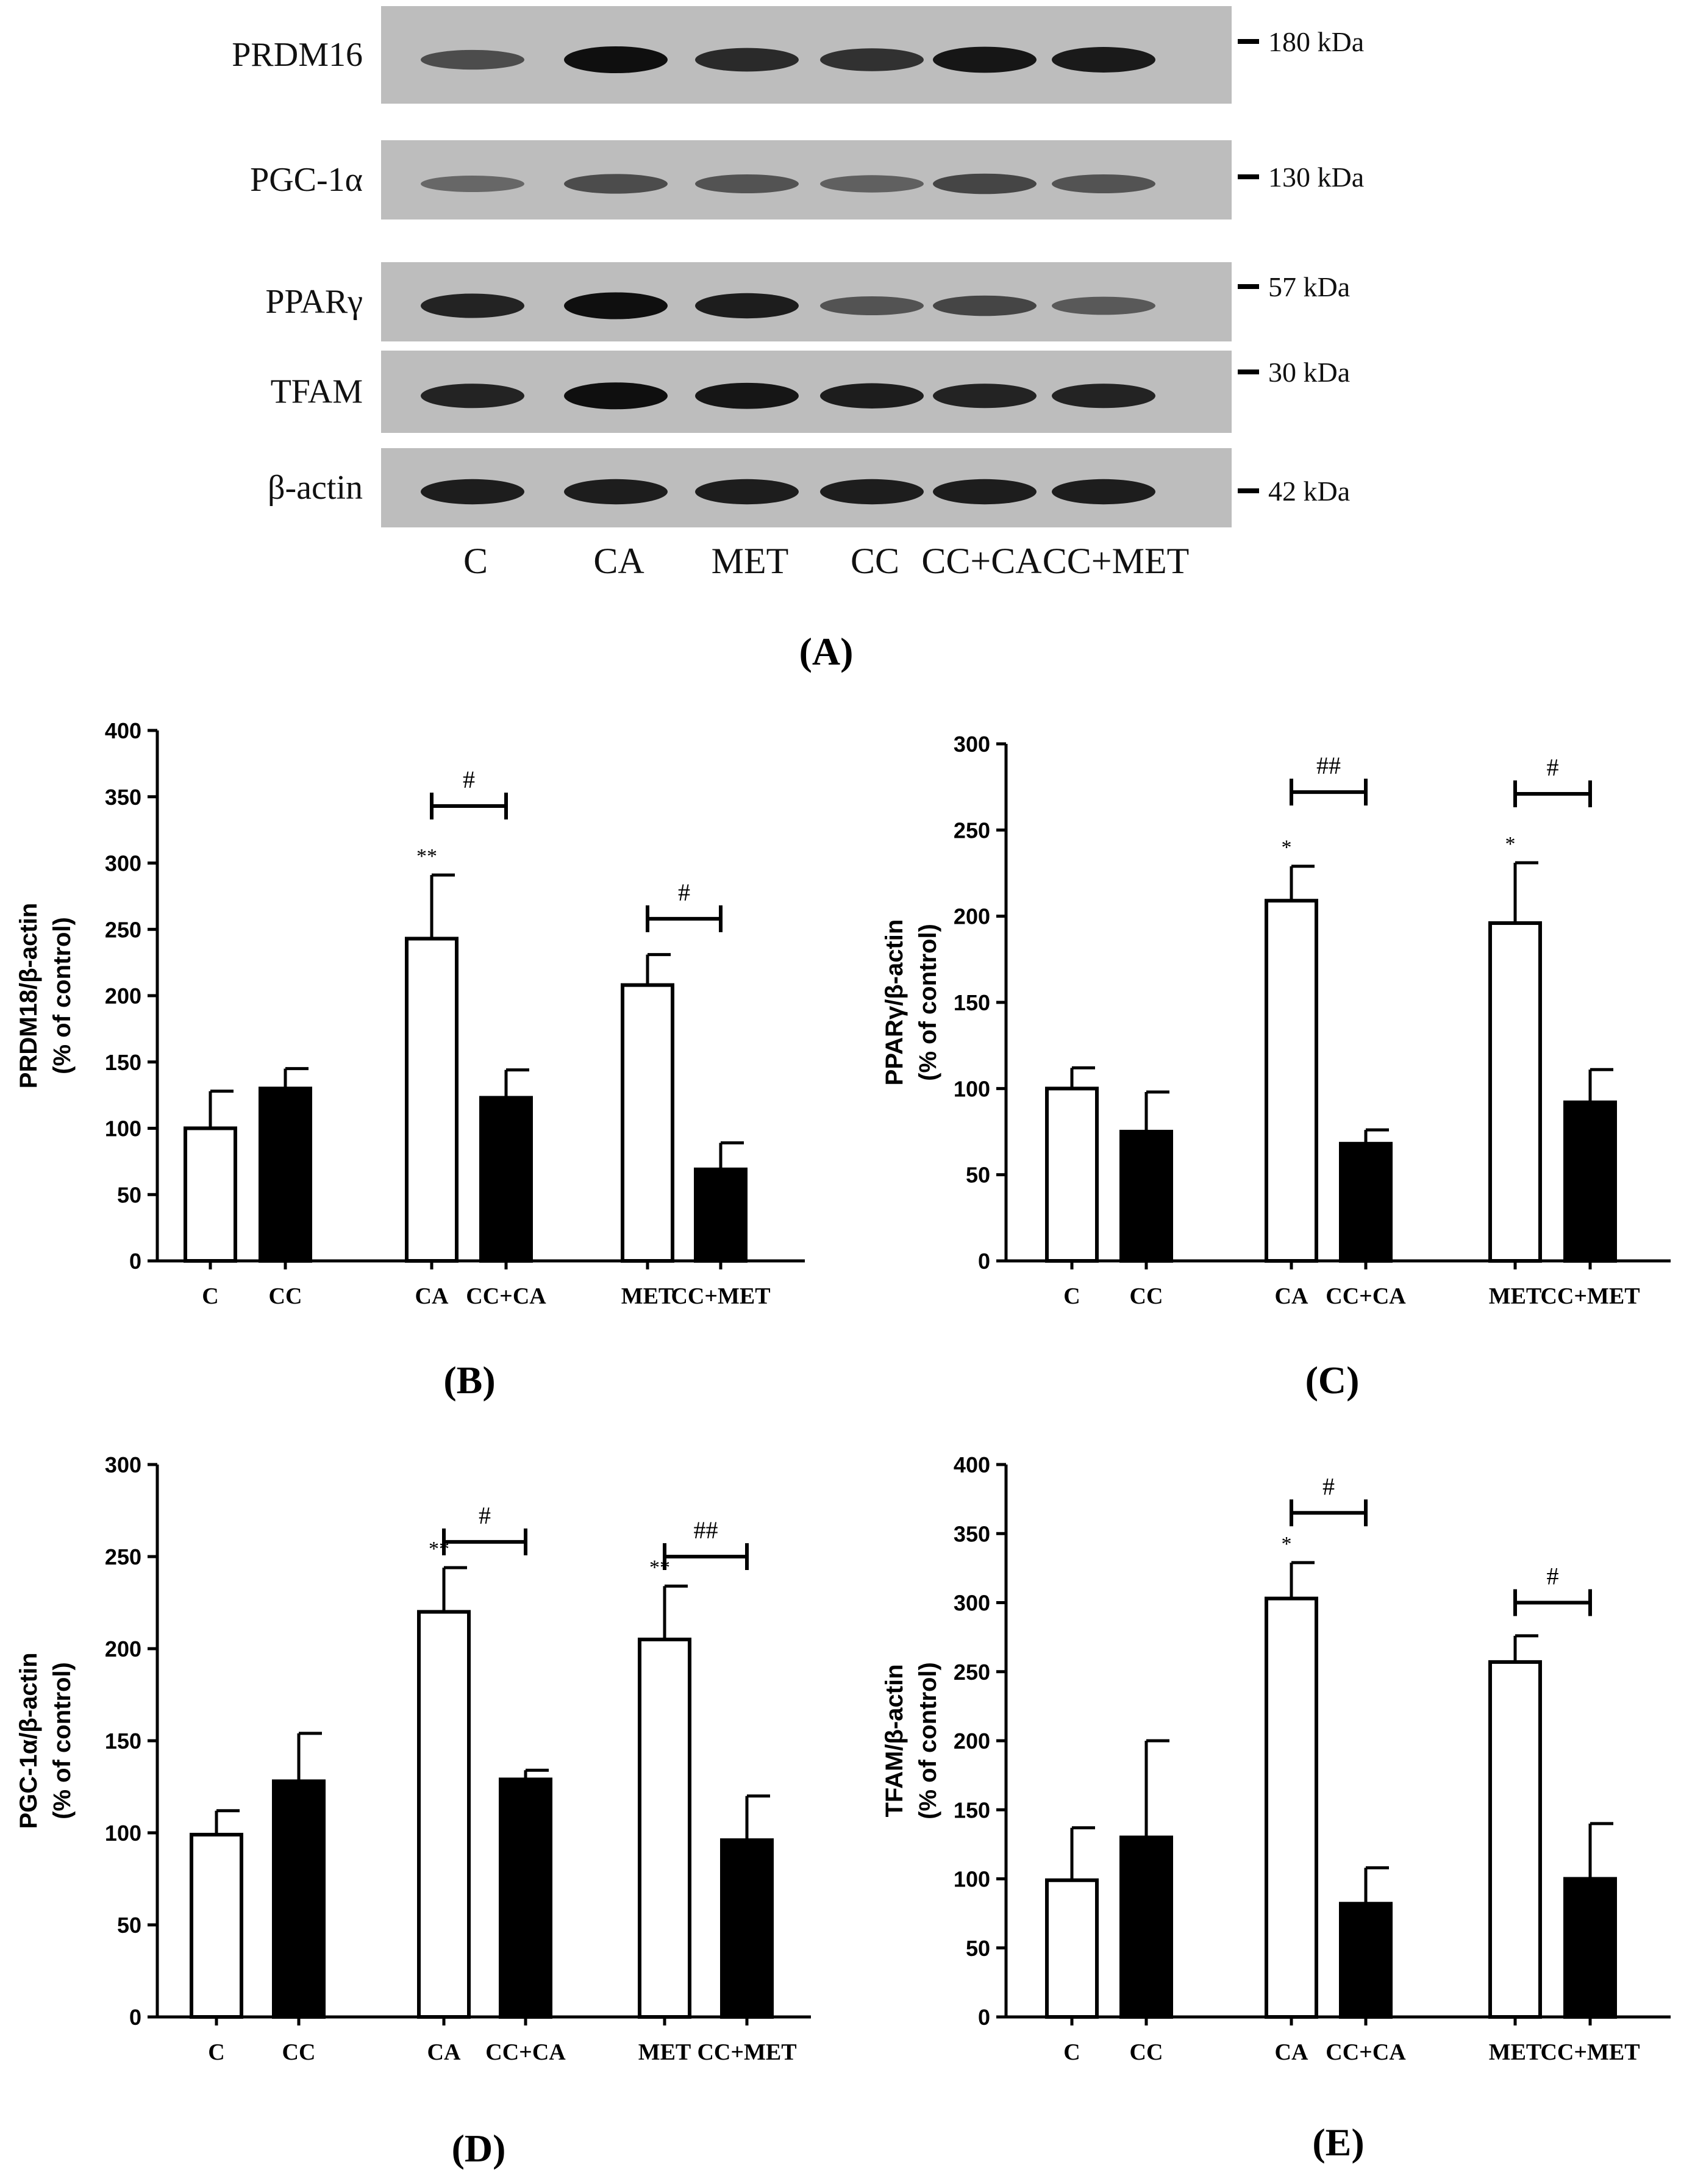 Image resolution: width=1681 pixels, height=2184 pixels. Describe the element at coordinates (1332, 1380) in the screenshot. I see `panel-label-c: (C)` at that location.